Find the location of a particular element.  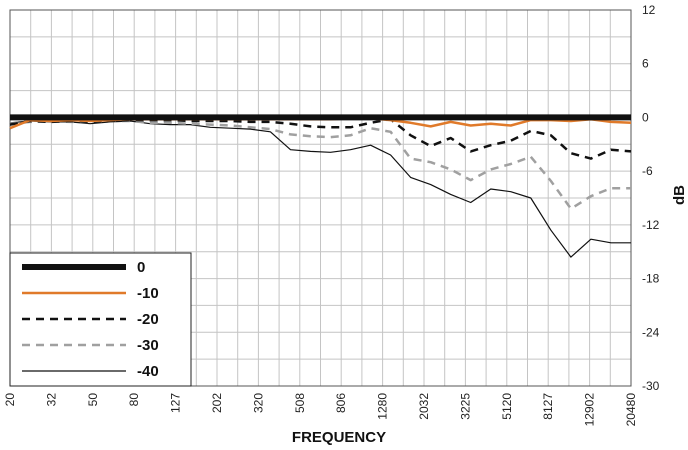

x-tick-label: 50 is located at coordinates (93, 400).